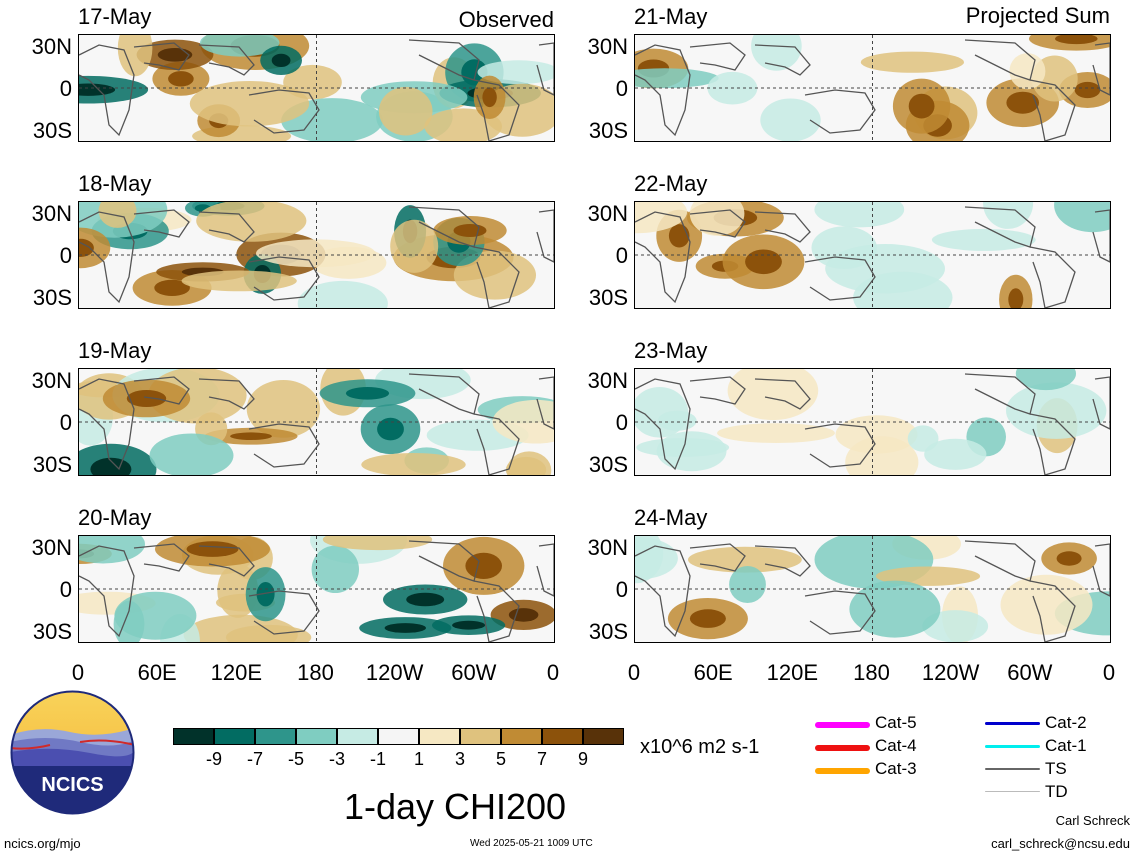 Image resolution: width=1135 pixels, height=856 pixels. What do you see at coordinates (213, 759) in the screenshot?
I see `colorbar-label: -9` at bounding box center [213, 759].